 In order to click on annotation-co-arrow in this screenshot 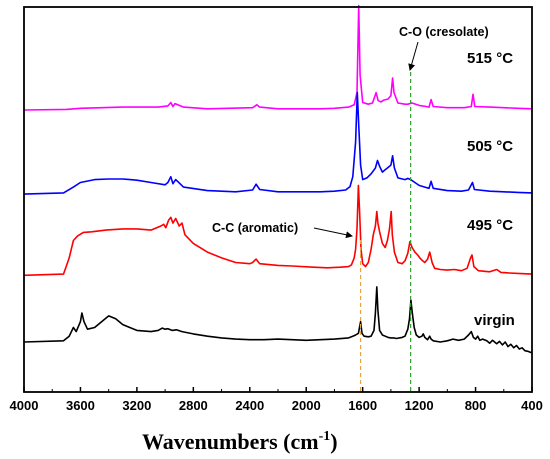, I will do `click(413, 56)`.